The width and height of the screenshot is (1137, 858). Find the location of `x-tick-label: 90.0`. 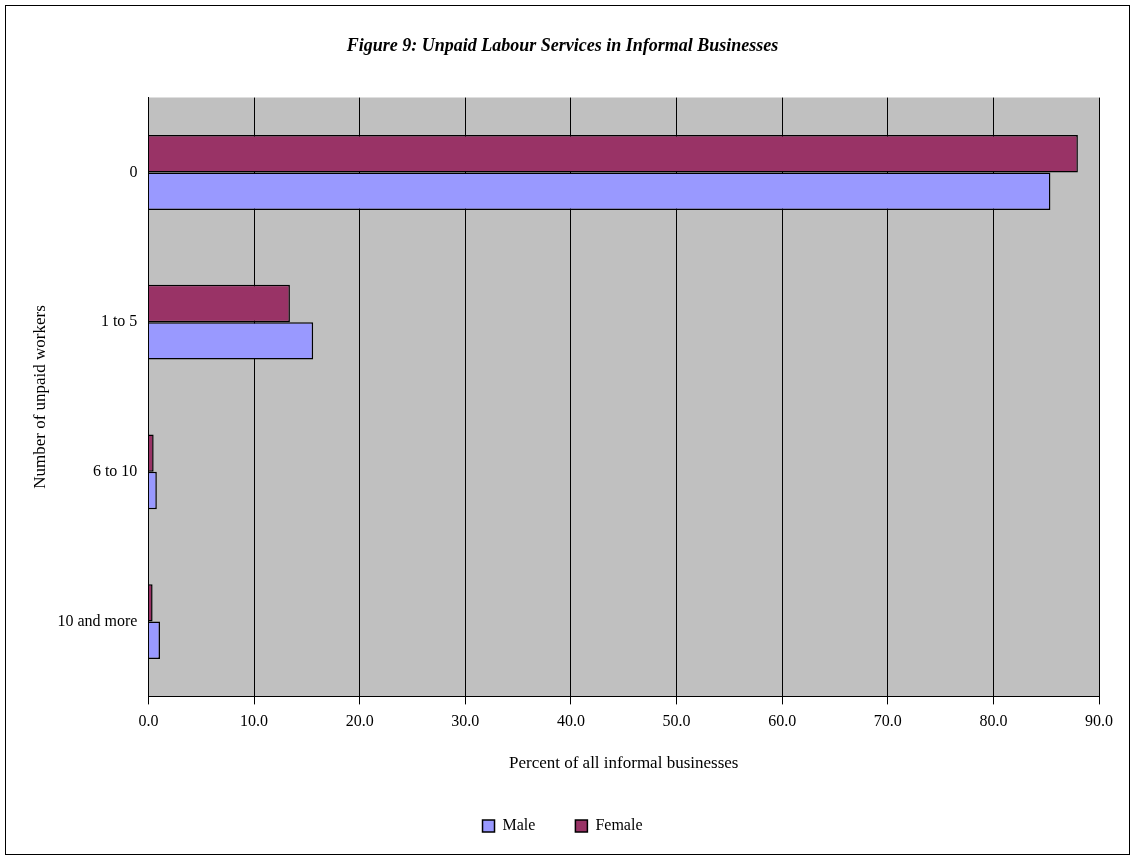

x-tick-label: 90.0 is located at coordinates (1099, 721).